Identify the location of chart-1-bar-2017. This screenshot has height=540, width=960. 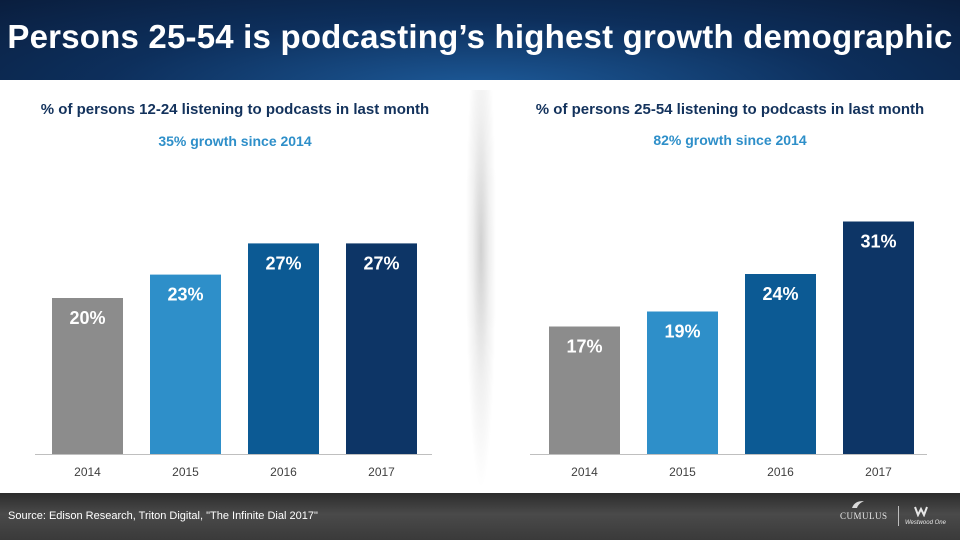
(381, 348).